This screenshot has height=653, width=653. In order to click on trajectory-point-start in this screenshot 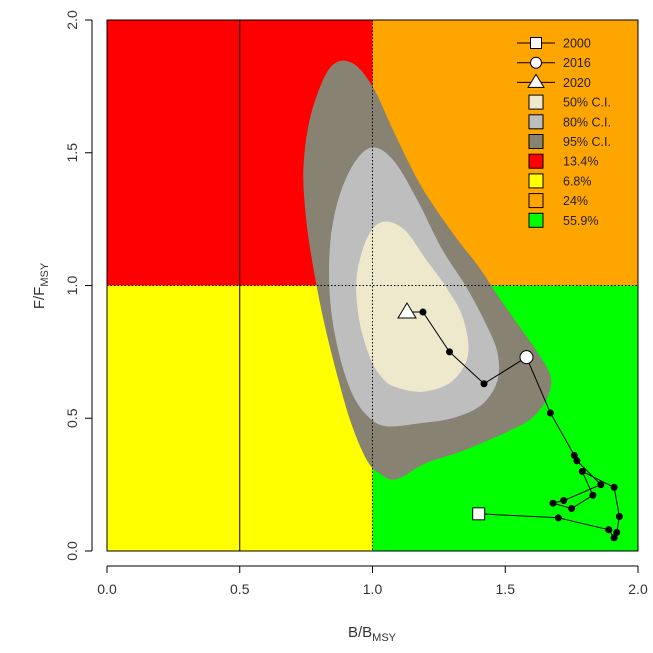, I will do `click(479, 514)`.